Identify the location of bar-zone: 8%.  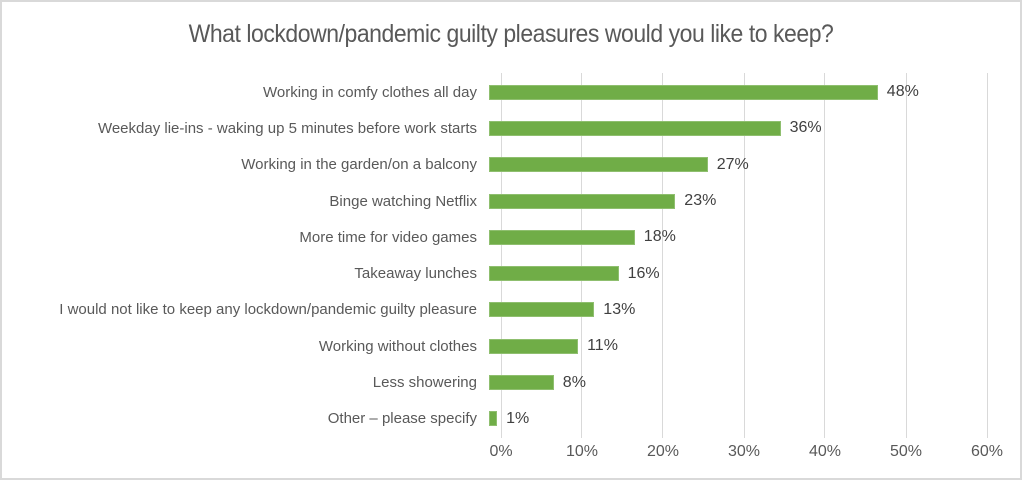
(732, 382).